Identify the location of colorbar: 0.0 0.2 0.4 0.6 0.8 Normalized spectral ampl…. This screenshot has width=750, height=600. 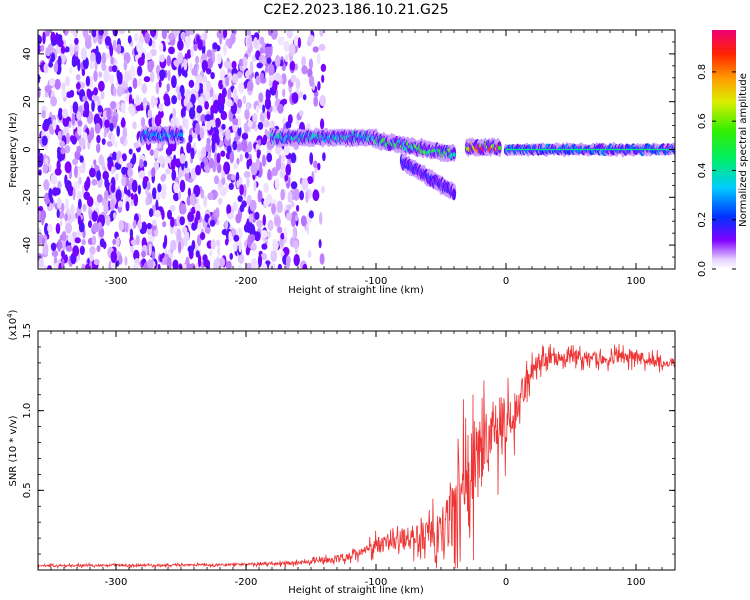
(723, 153).